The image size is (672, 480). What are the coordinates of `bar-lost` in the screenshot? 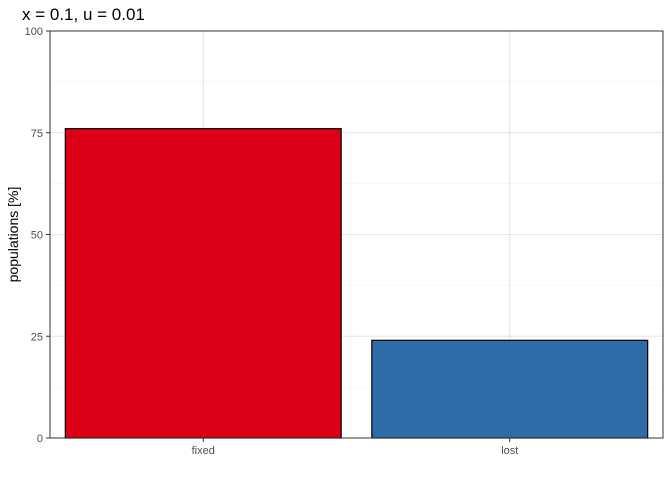 It's located at (510, 389).